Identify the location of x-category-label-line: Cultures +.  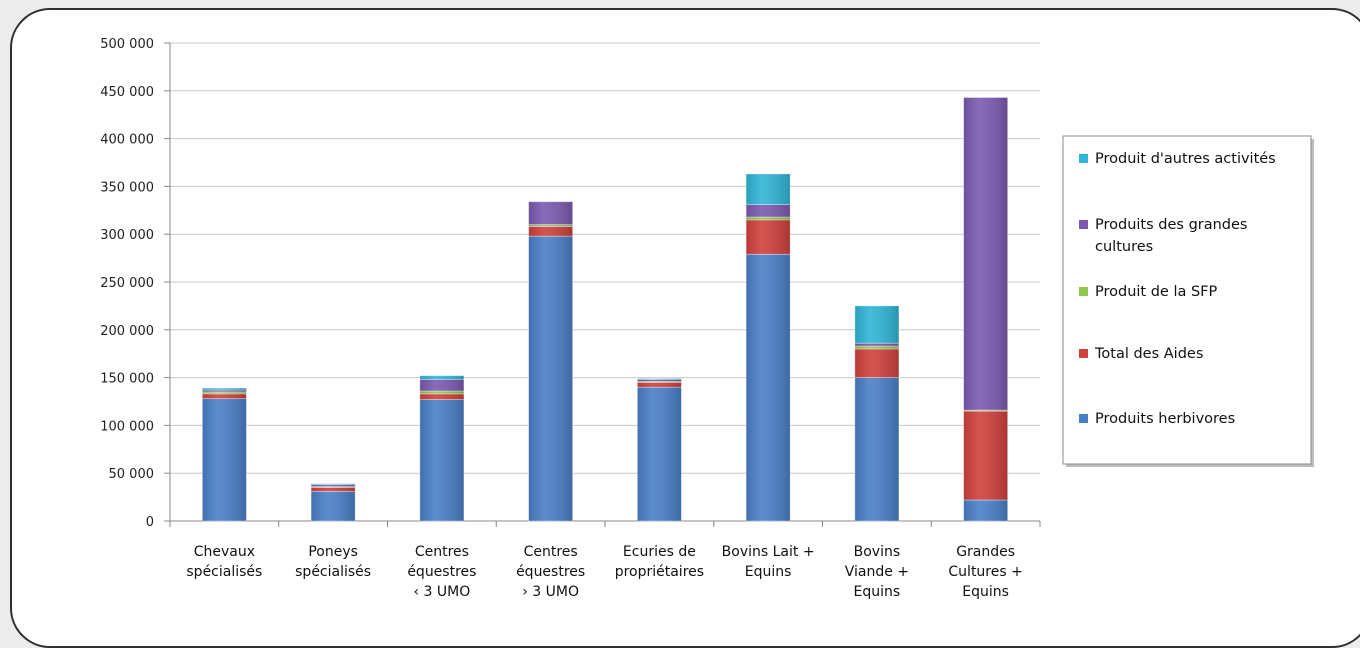
(985, 572).